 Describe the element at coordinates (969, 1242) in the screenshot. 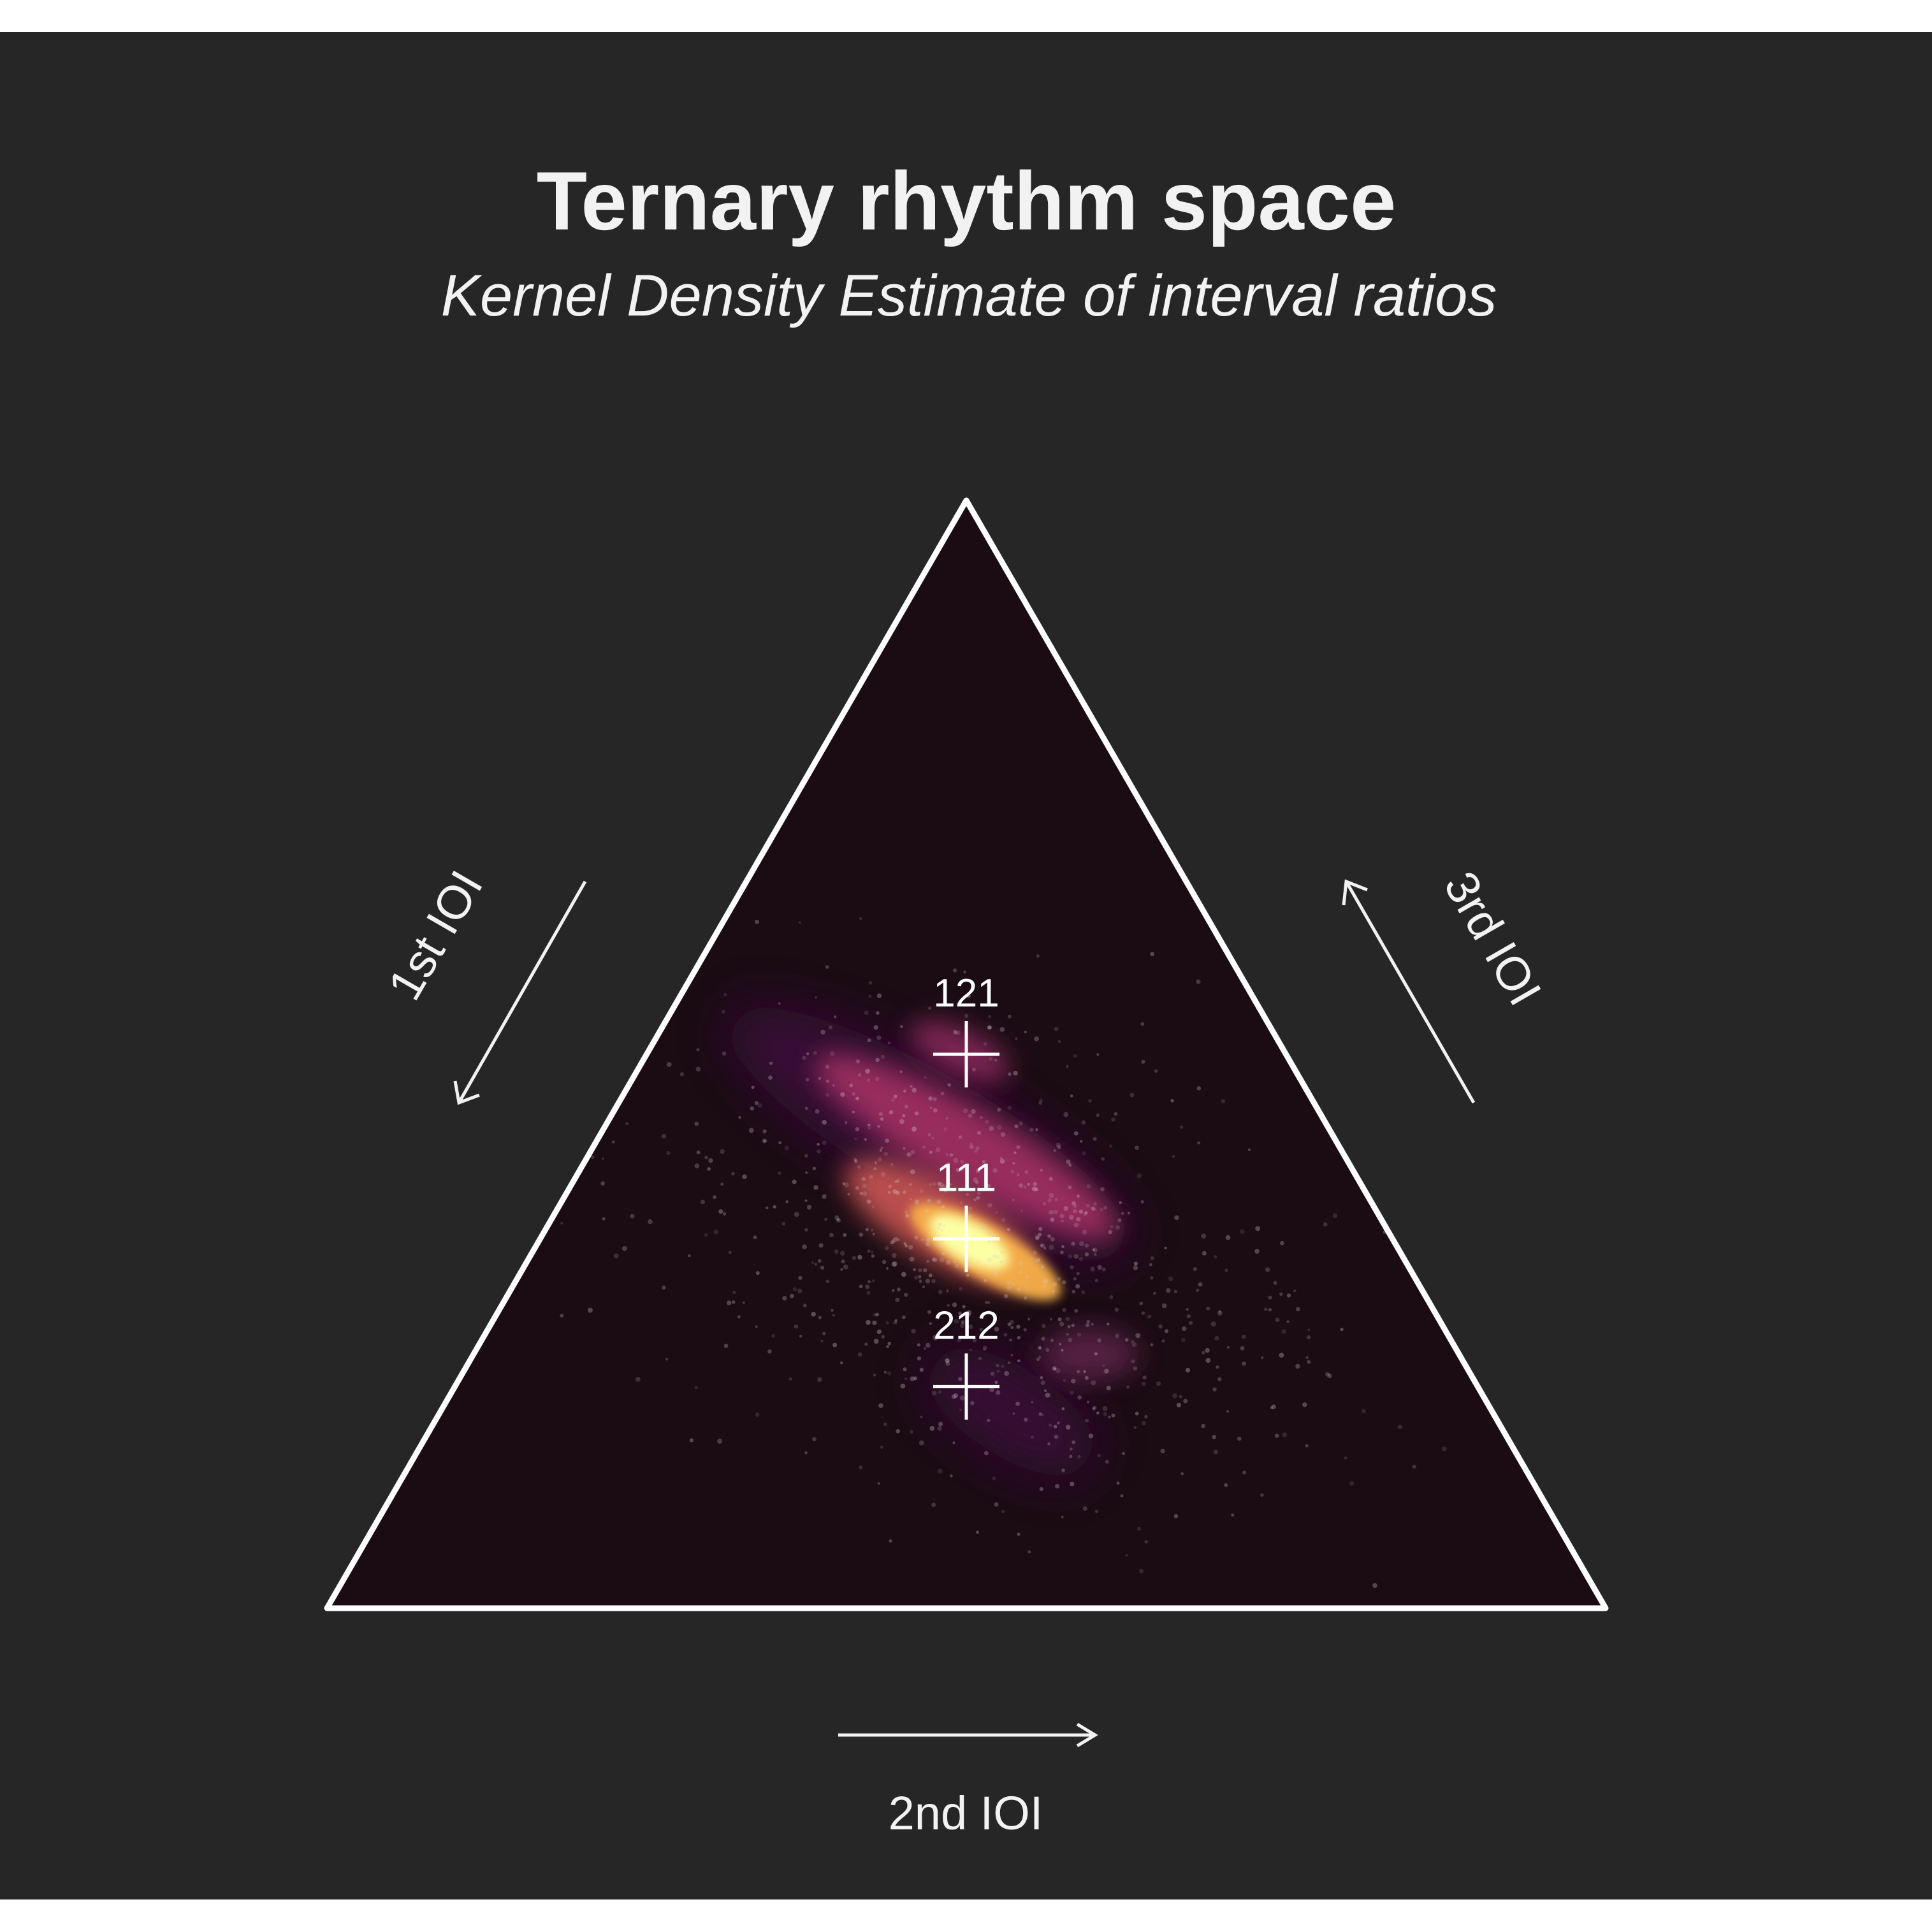

I see `density-peak` at that location.